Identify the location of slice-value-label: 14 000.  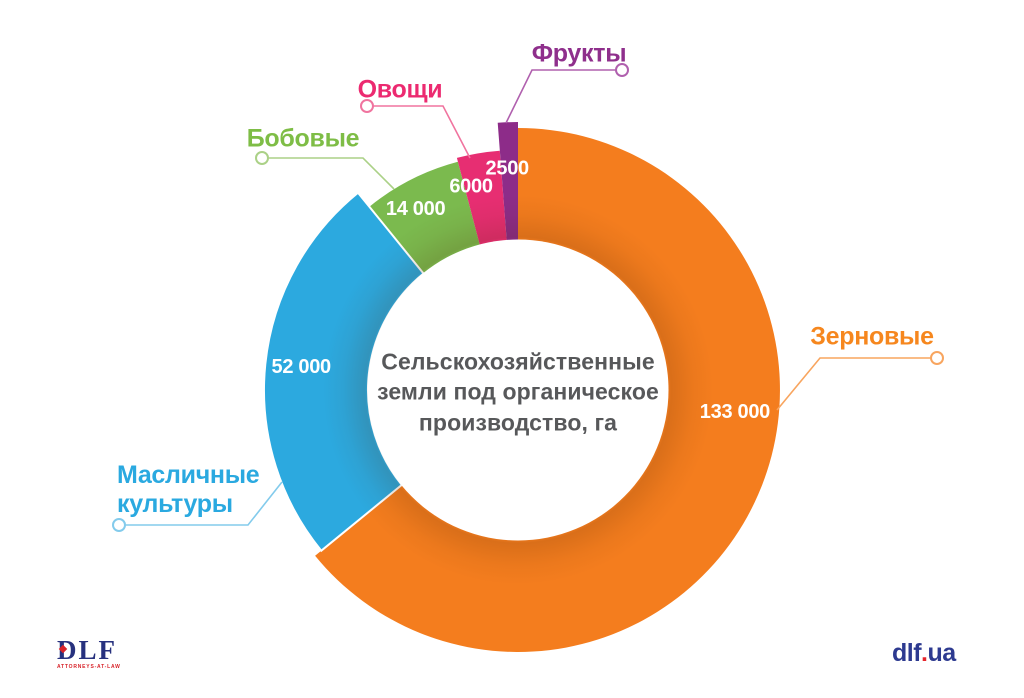
(416, 209).